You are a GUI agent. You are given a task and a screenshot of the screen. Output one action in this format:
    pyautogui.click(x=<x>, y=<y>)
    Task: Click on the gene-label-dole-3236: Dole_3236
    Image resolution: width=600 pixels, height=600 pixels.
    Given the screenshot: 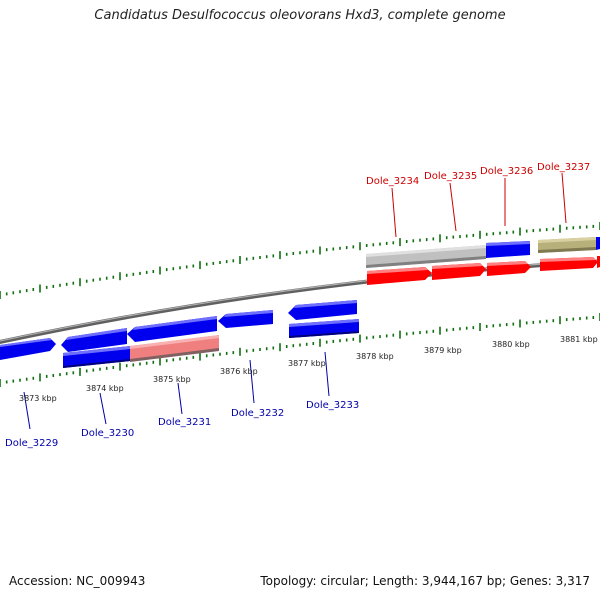 What is the action you would take?
    pyautogui.click(x=506, y=171)
    